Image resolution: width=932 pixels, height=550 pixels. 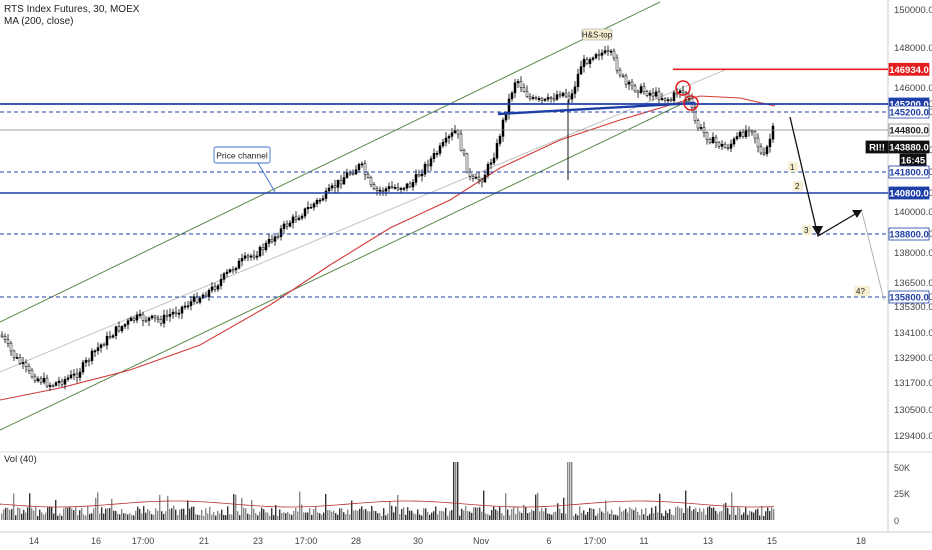 What do you see at coordinates (708, 541) in the screenshot?
I see `time-tick-label: 13` at bounding box center [708, 541].